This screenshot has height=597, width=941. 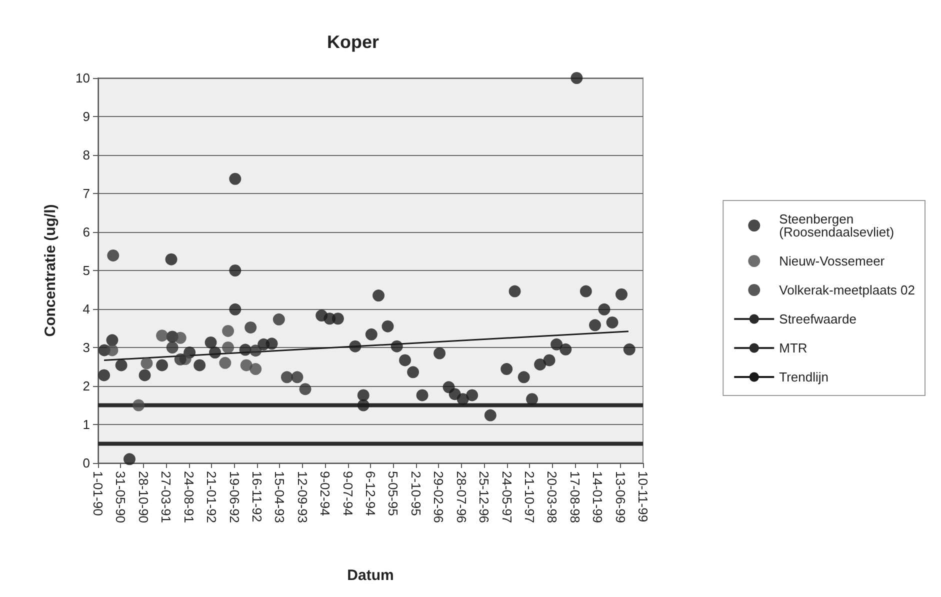 I want to click on x-tick-label: 24-05-97, so click(x=506, y=497).